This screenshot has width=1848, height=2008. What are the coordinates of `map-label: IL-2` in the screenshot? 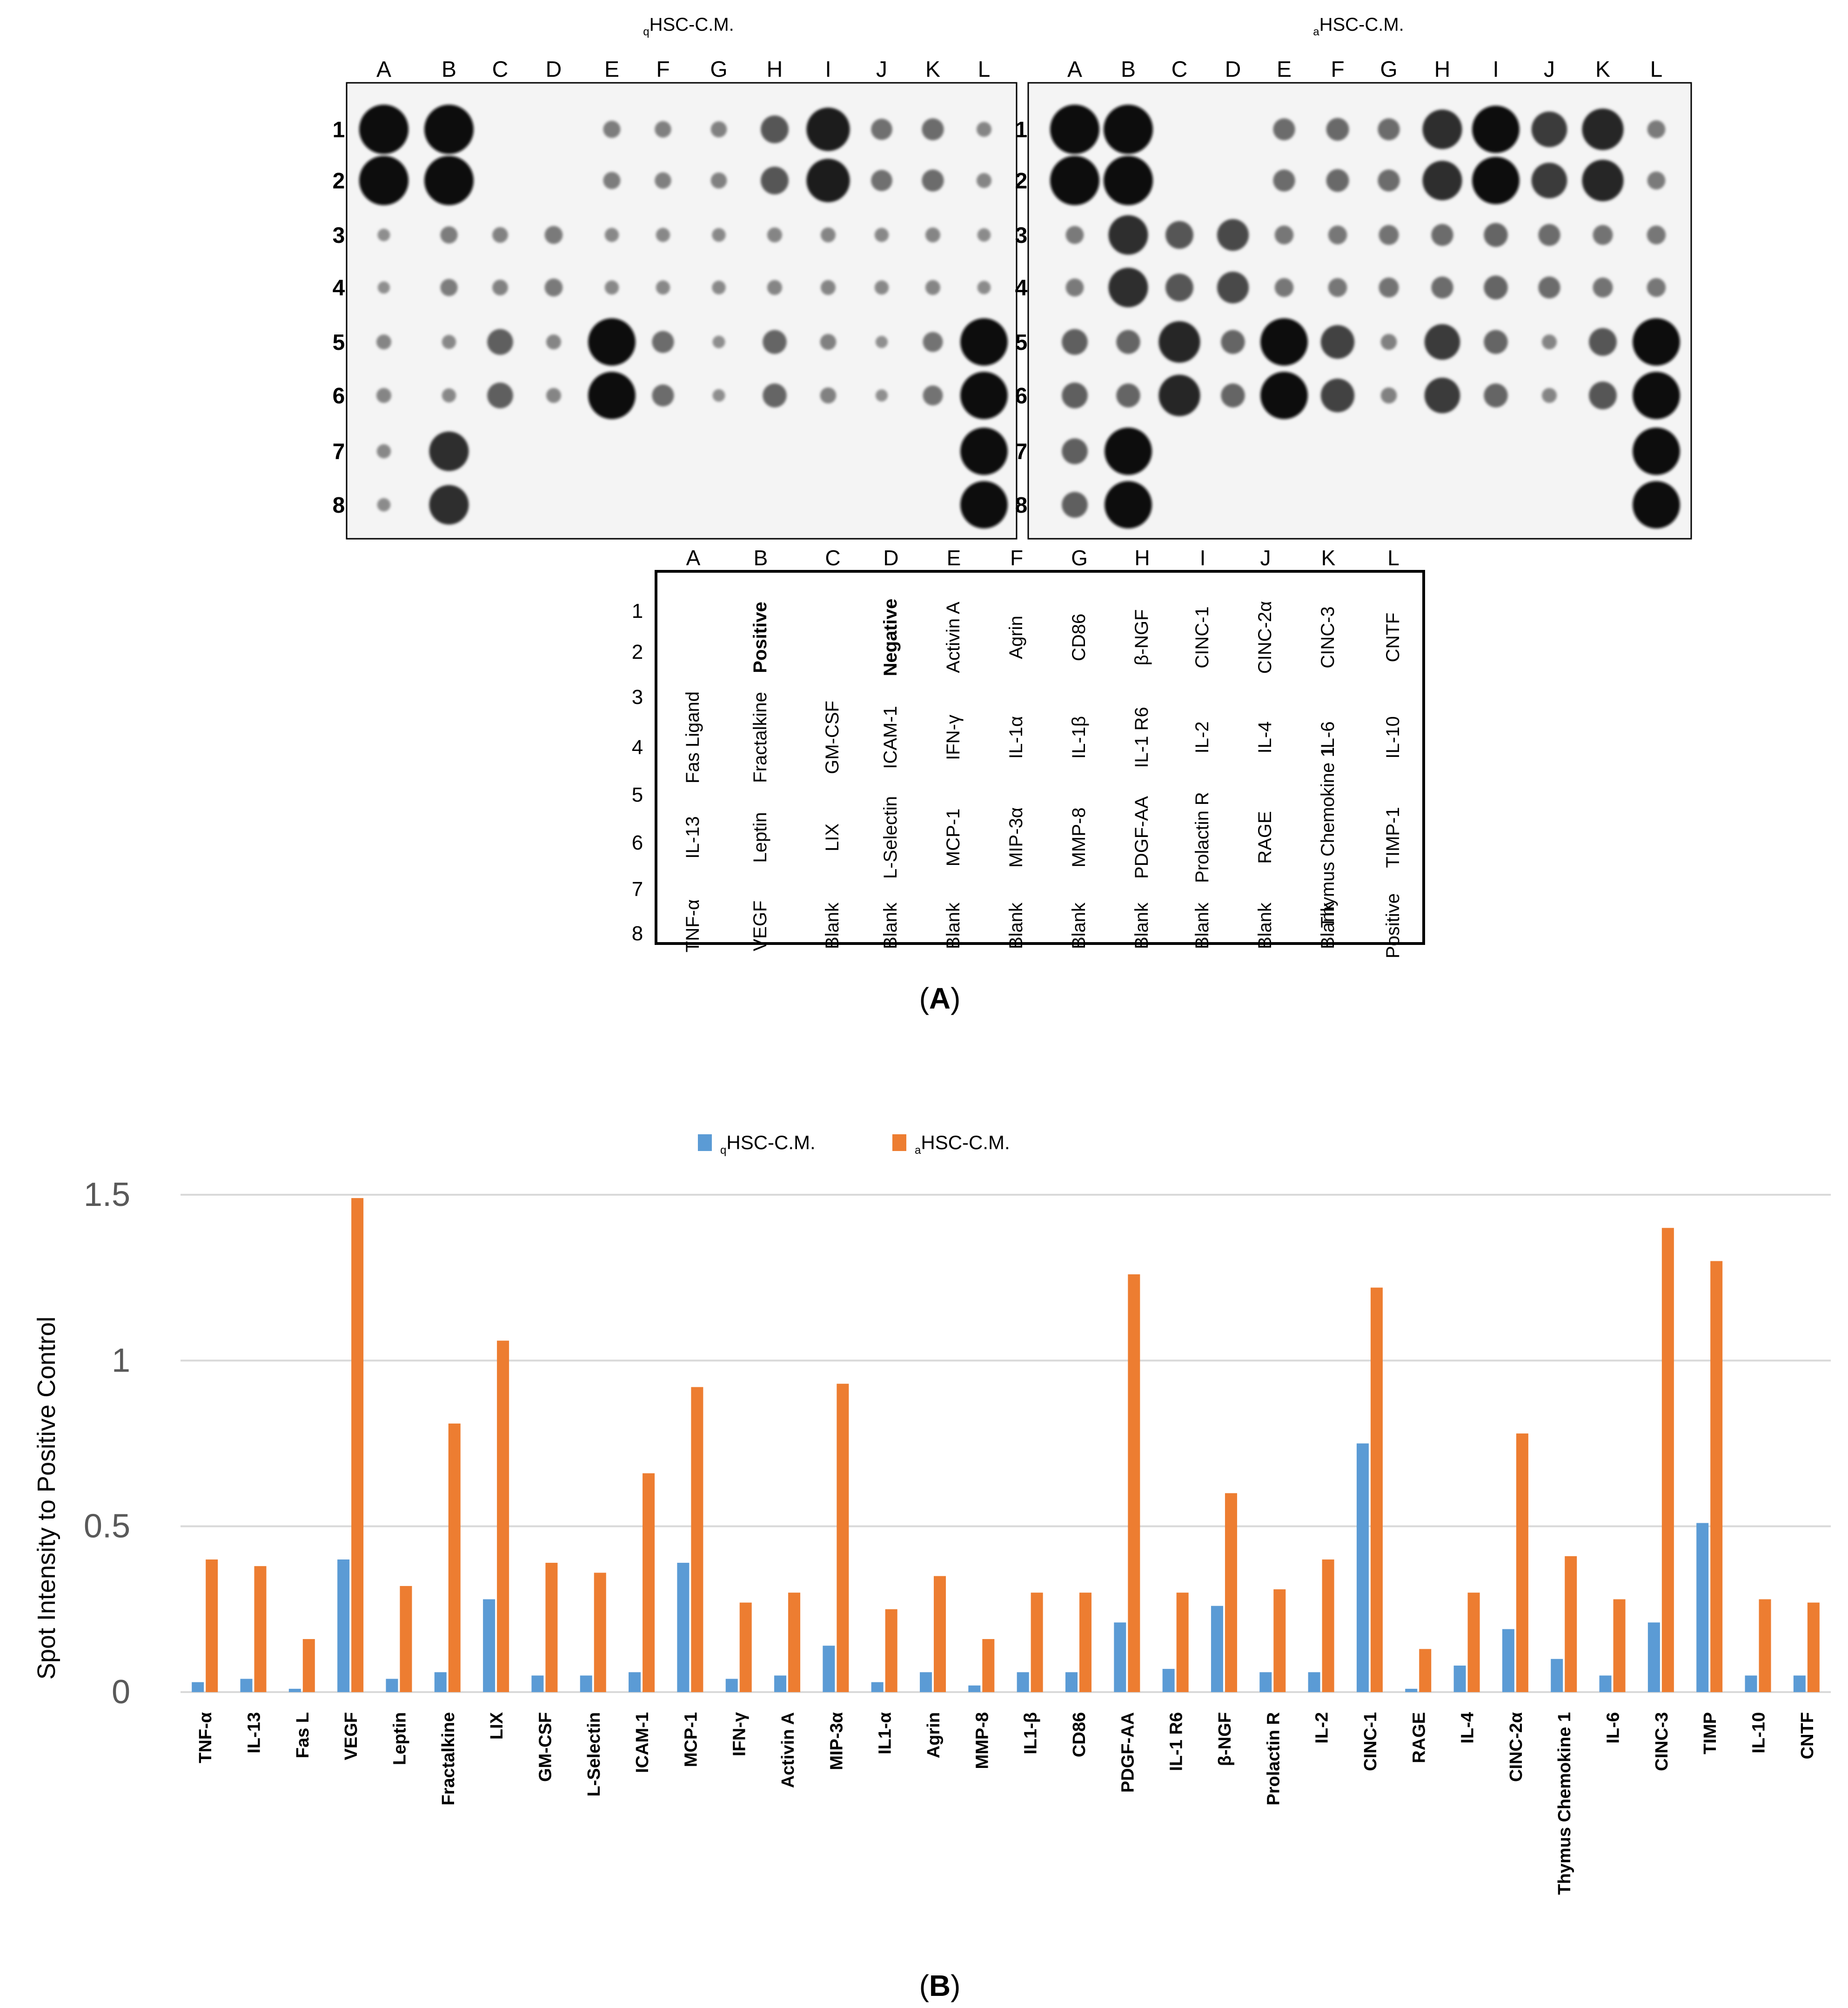 It's located at (1202, 738).